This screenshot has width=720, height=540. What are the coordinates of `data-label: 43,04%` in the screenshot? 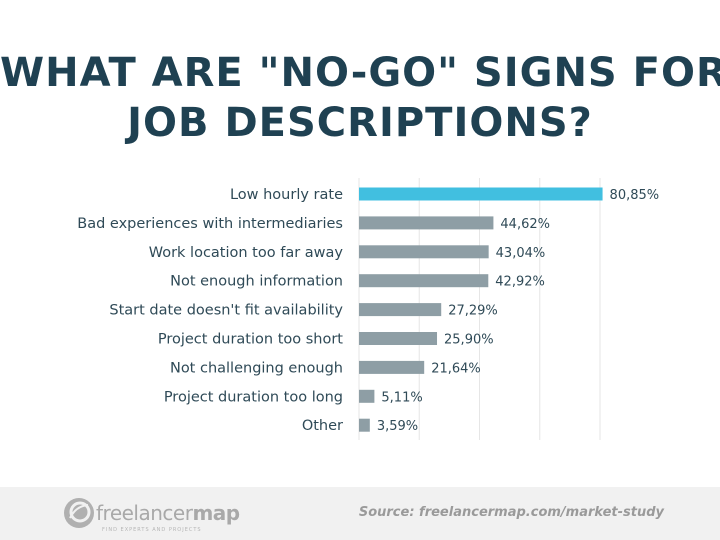 It's located at (521, 253).